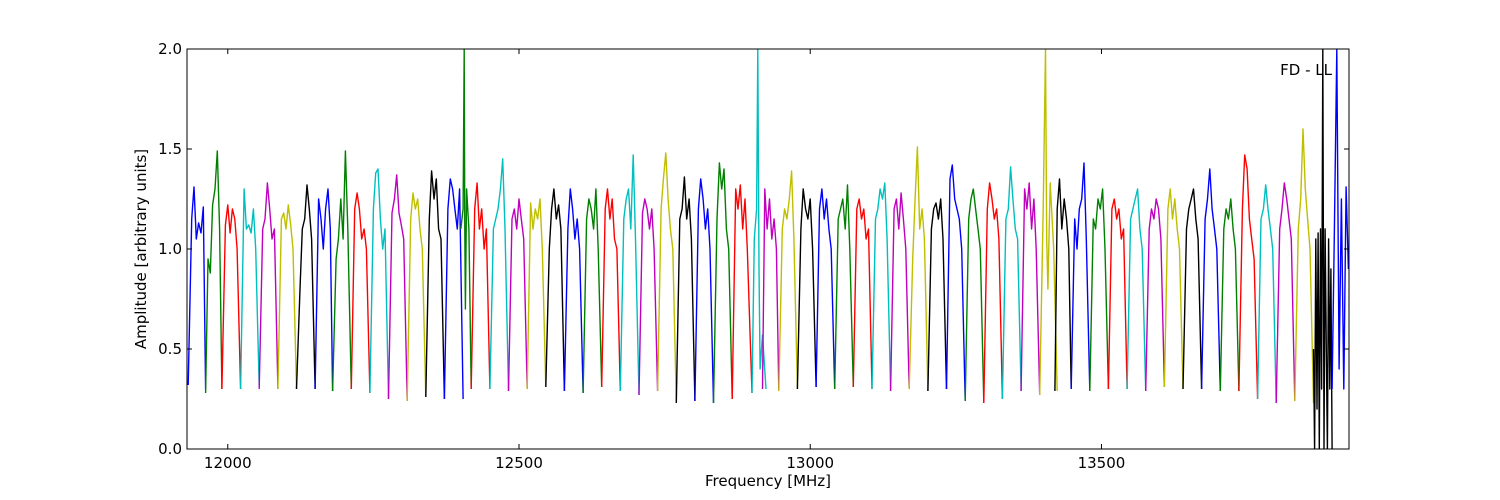 This screenshot has height=500, width=1500. What do you see at coordinates (519, 463) in the screenshot?
I see `x-tick-label-1: 12500` at bounding box center [519, 463].